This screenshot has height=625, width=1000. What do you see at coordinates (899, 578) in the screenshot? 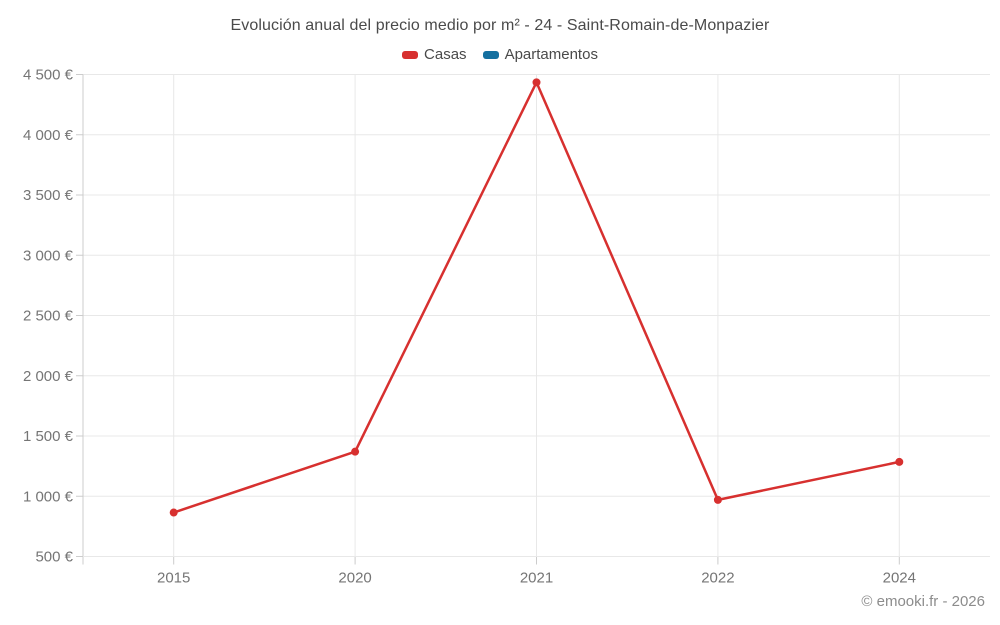
I see `x-tick-label: 2024` at bounding box center [899, 578].